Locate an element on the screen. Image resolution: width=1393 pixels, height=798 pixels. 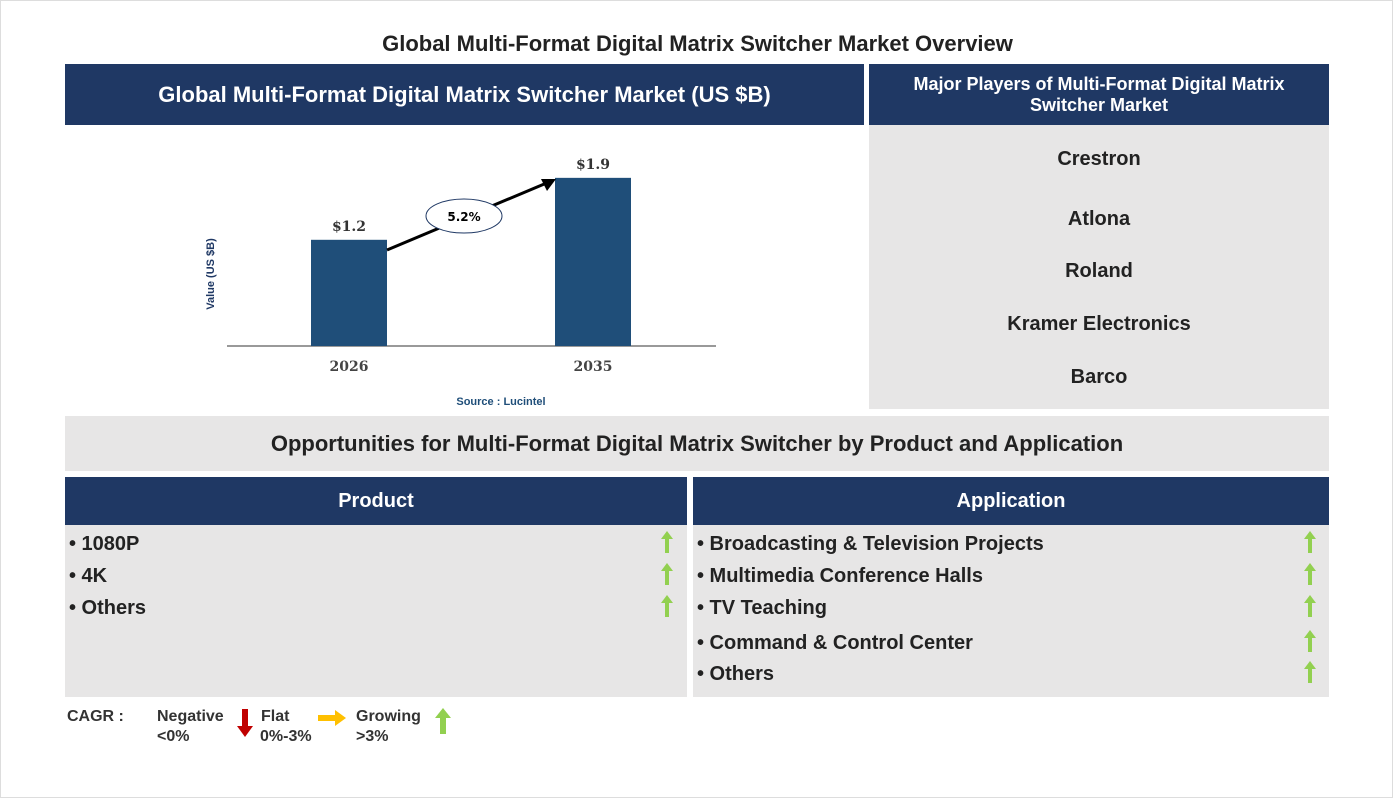
down-arrow-icon is located at coordinates (245, 723).